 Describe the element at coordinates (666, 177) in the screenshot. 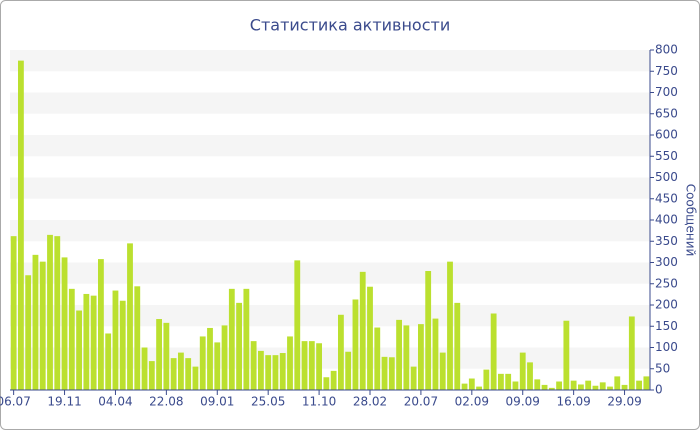

I see `y-tick-label: 500` at that location.